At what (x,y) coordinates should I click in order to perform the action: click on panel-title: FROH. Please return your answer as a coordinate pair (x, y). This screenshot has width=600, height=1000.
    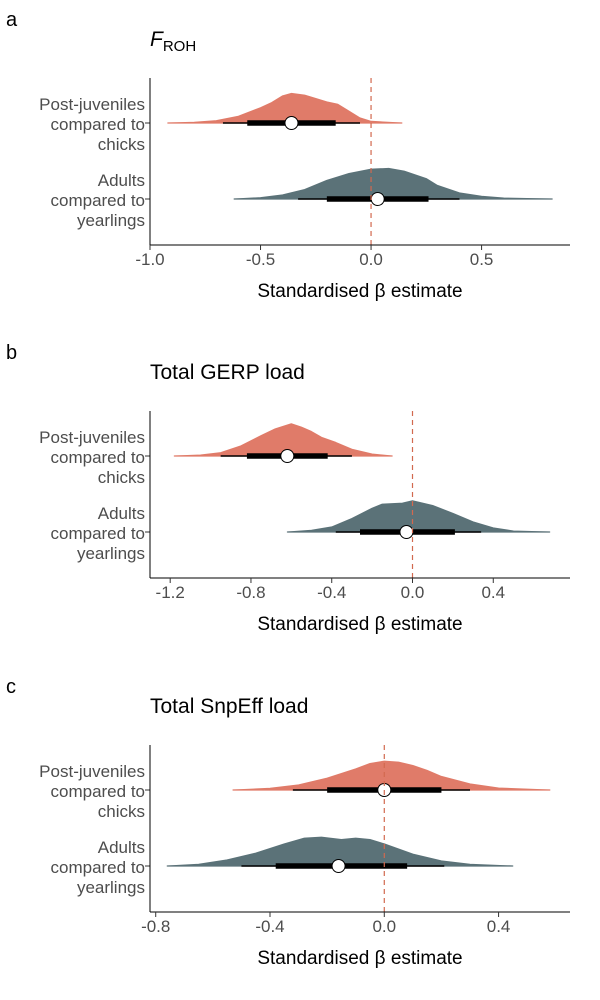
    Looking at the image, I should click on (173, 41).